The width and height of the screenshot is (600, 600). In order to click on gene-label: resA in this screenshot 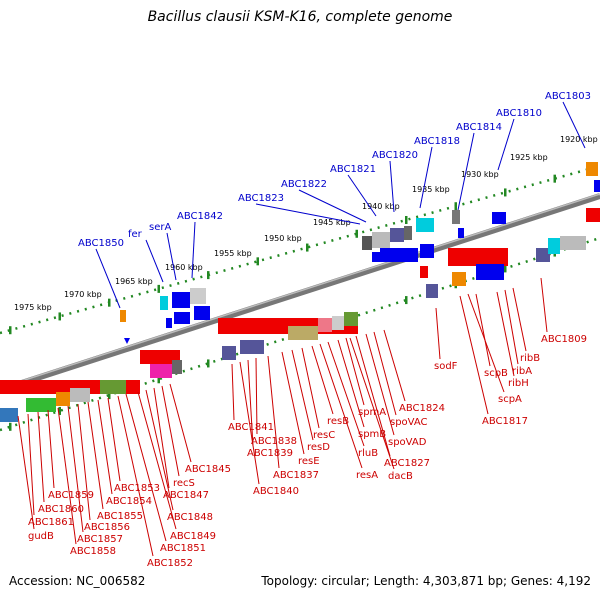, I will do `click(367, 475)`.